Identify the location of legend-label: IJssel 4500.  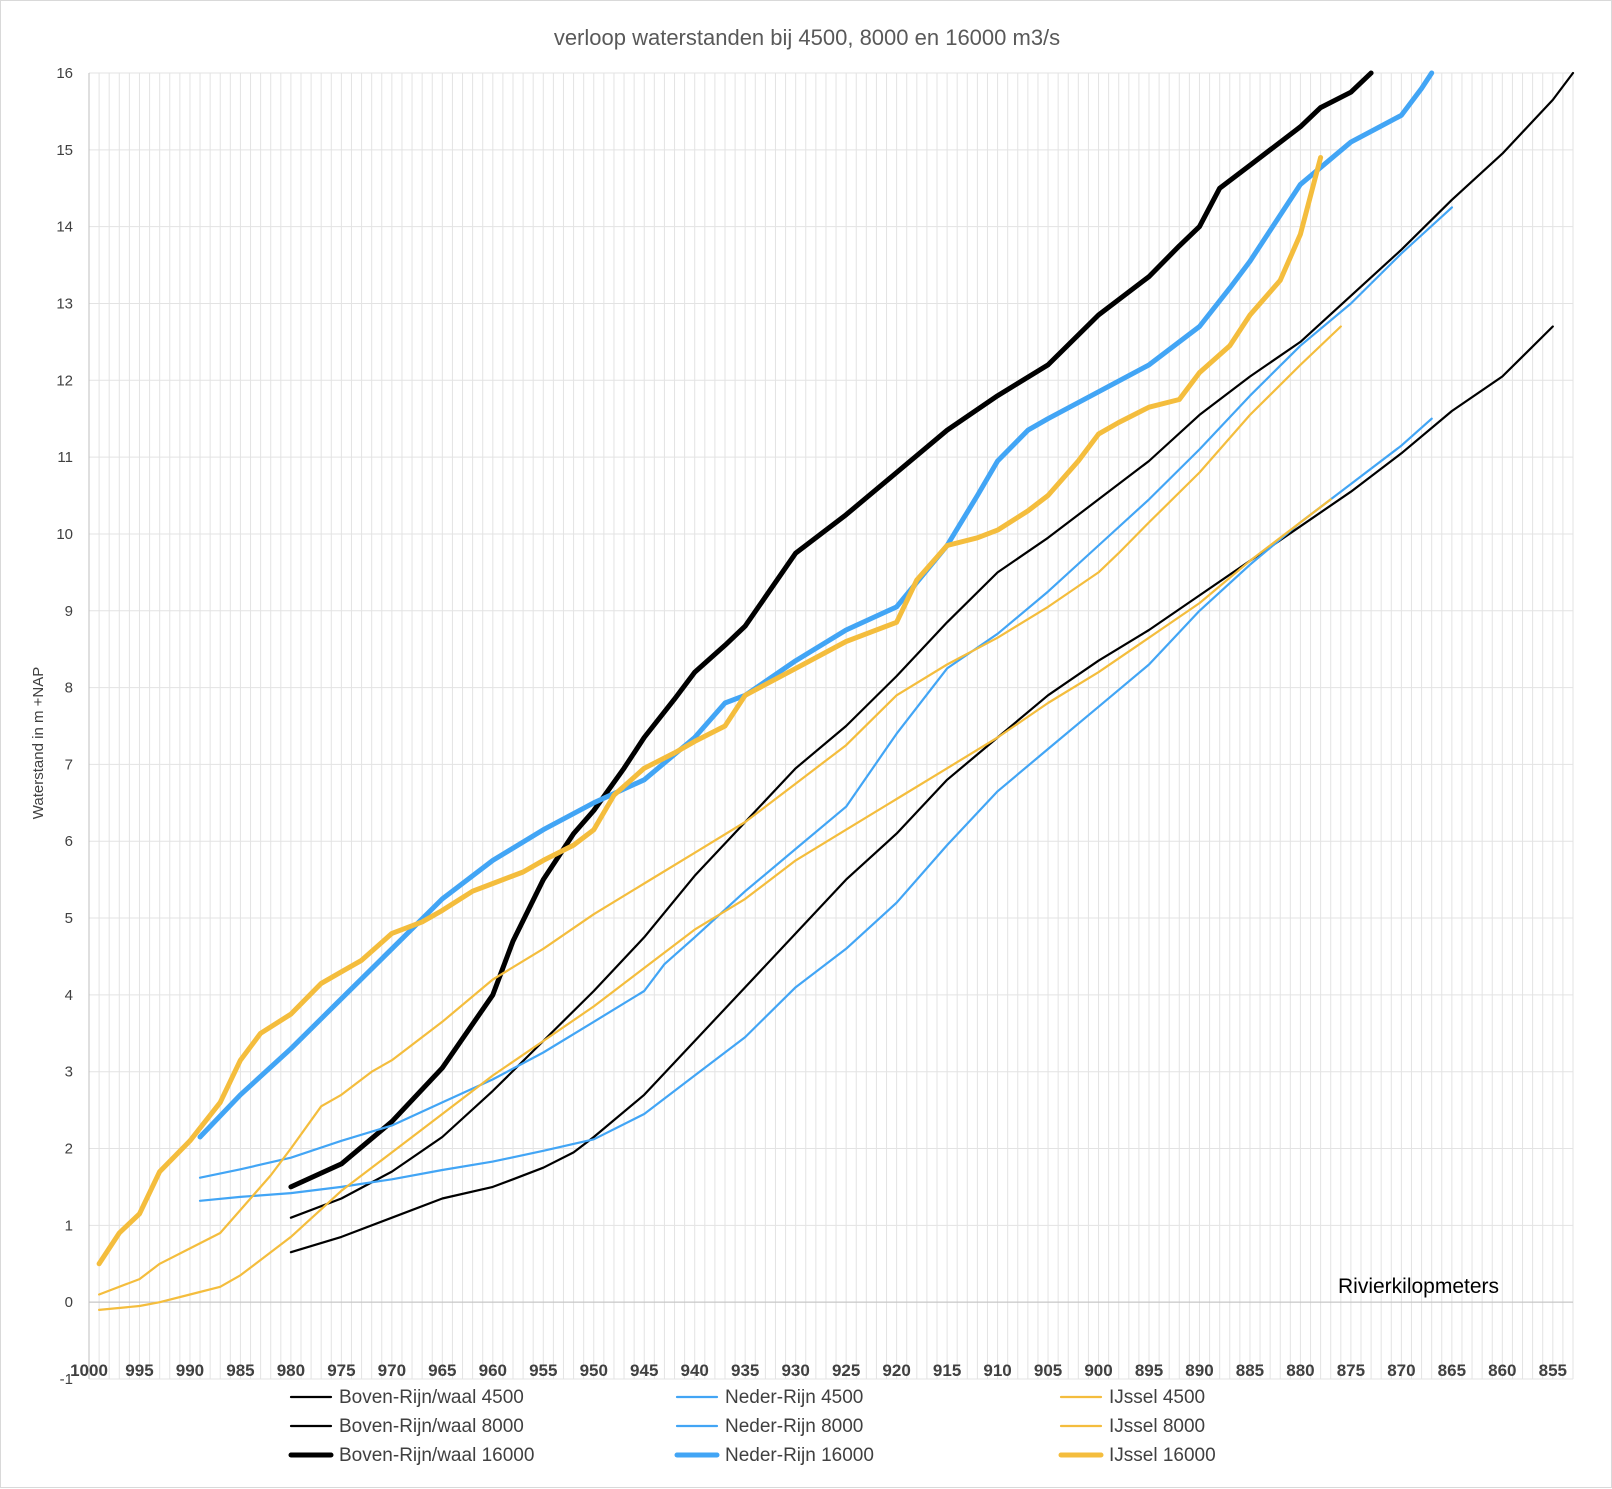
(1157, 1397).